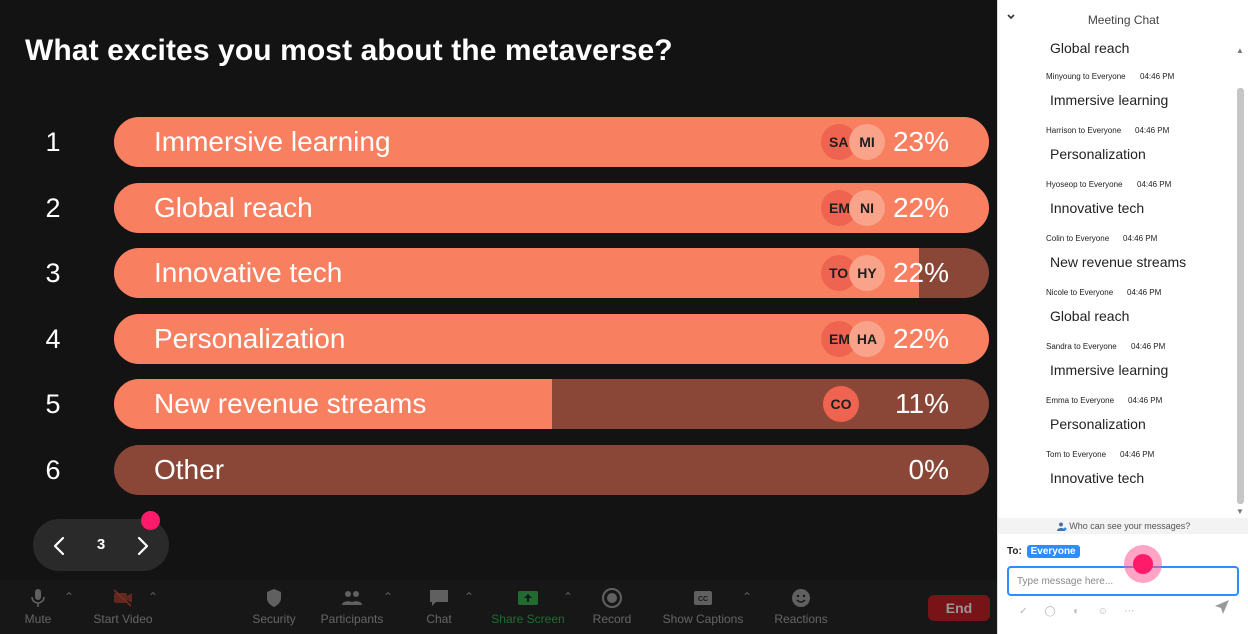 The height and width of the screenshot is (634, 1248). What do you see at coordinates (1076, 454) in the screenshot?
I see `chat-message-sender: Tom to Everyone` at bounding box center [1076, 454].